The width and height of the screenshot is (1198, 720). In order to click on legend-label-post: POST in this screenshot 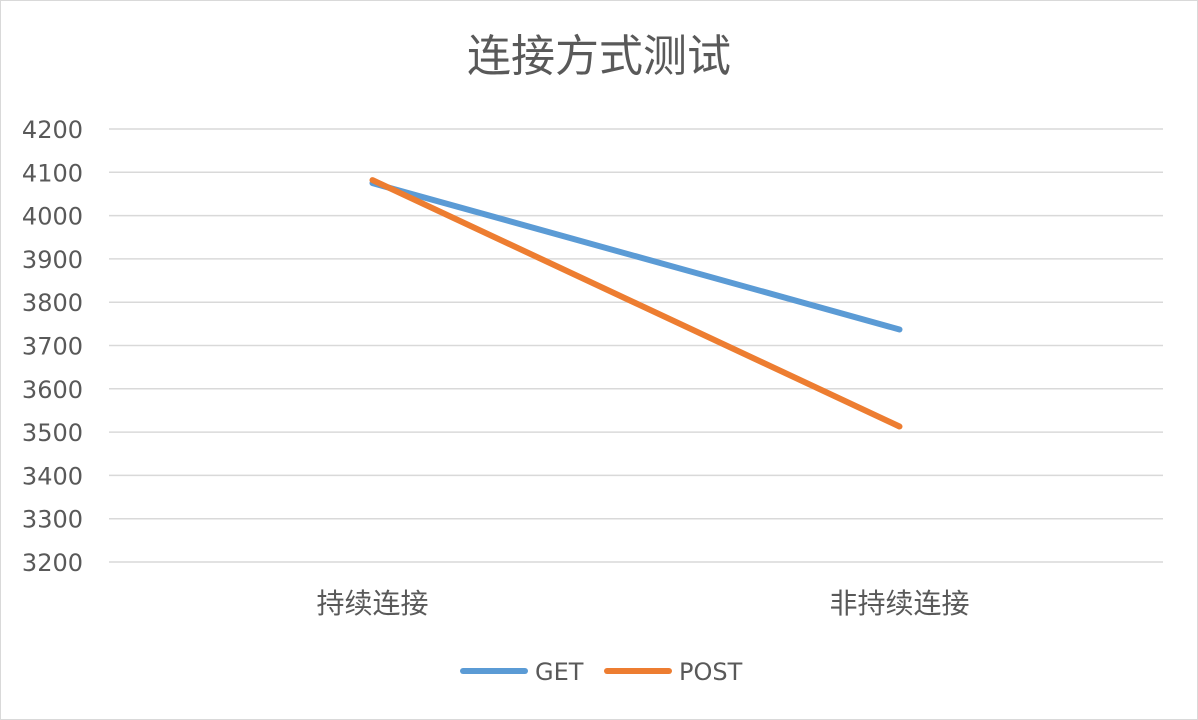, I will do `click(711, 672)`.